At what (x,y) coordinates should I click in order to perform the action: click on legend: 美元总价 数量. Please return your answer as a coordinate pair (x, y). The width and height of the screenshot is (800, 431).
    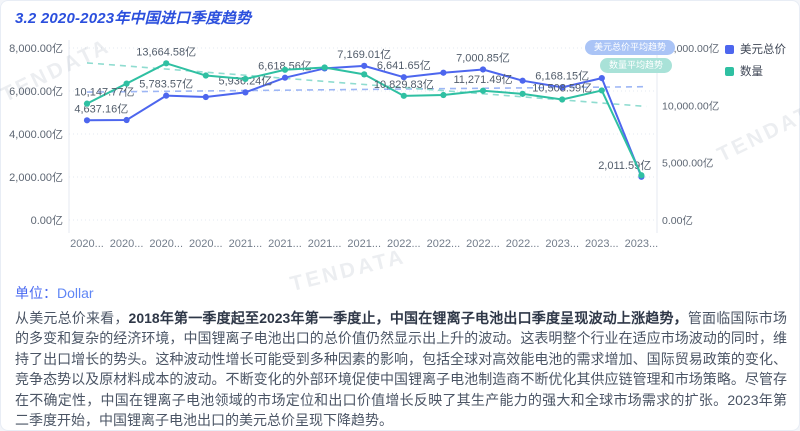
    Looking at the image, I should click on (755, 60).